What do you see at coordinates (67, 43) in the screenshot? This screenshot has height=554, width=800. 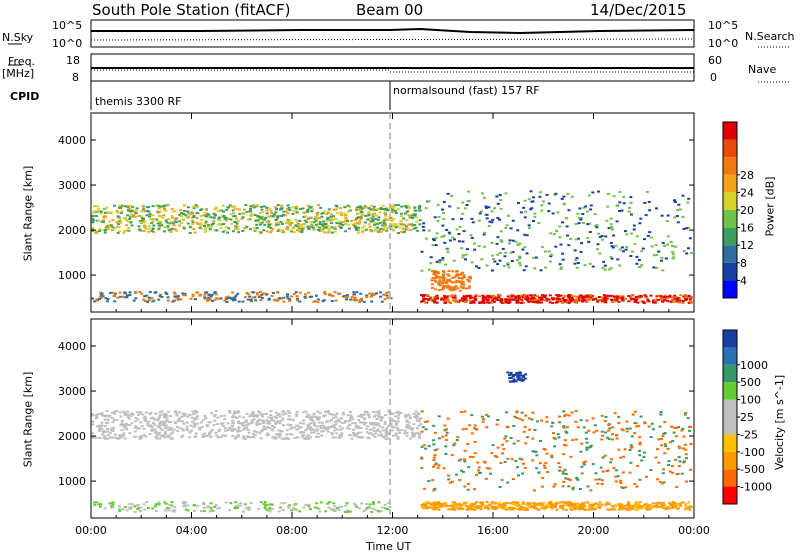 I see `nsky-tick-bottom: 10^0` at bounding box center [67, 43].